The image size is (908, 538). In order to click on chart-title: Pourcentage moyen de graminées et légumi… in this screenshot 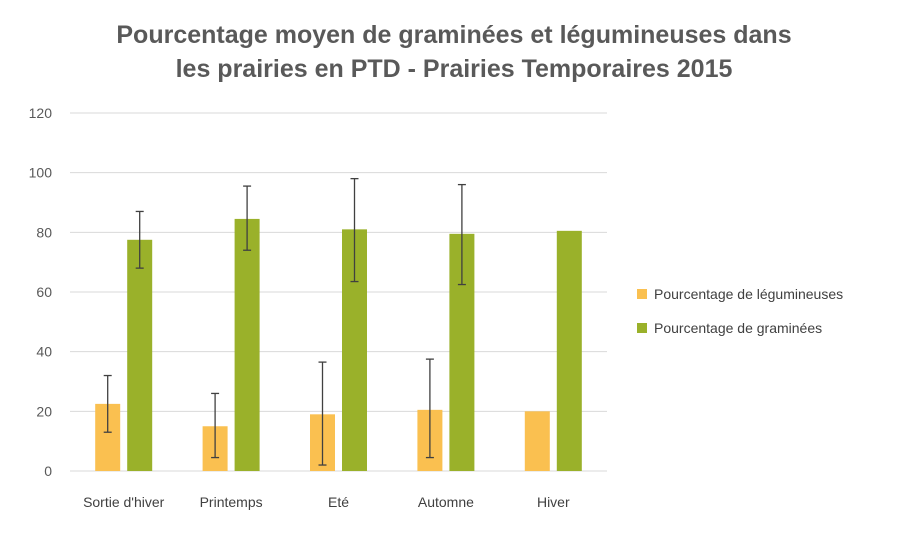, I will do `click(454, 52)`.